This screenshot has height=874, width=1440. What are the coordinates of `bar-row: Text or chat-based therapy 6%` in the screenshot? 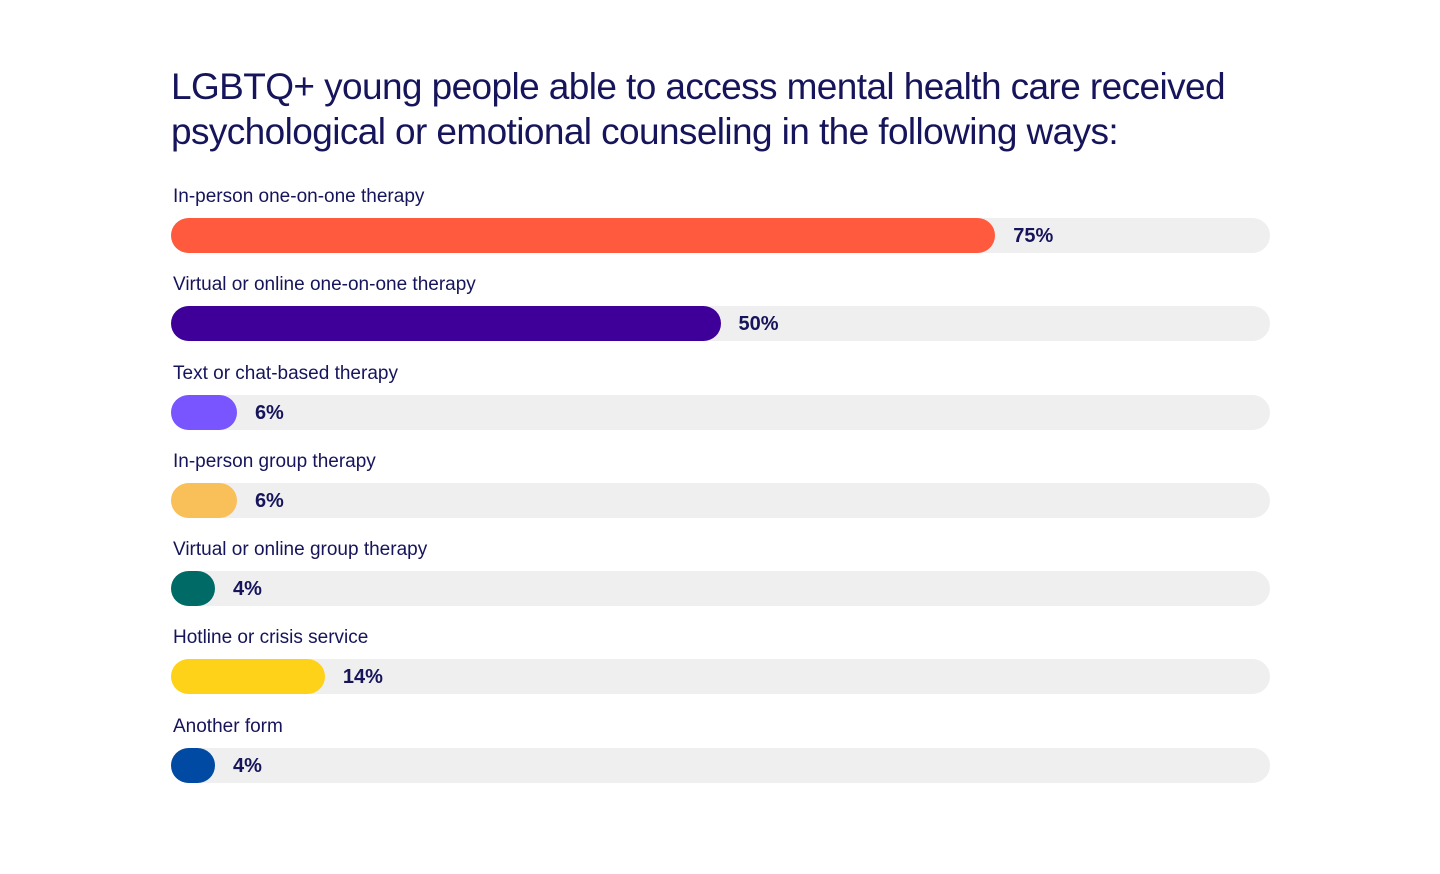 It's located at (720, 406).